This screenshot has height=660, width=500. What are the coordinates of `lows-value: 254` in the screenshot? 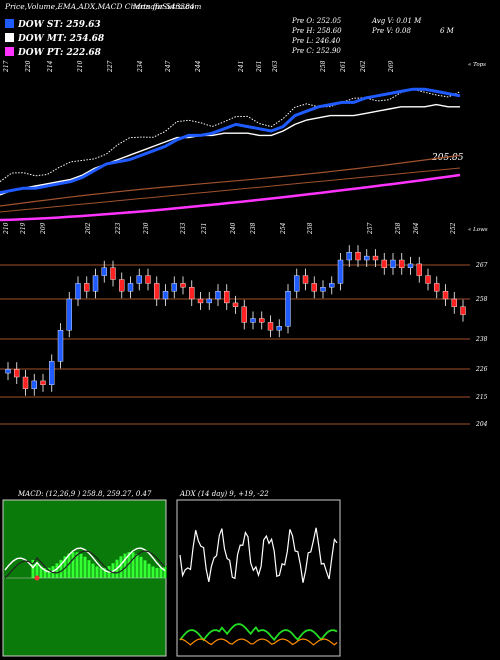 It's located at (283, 228).